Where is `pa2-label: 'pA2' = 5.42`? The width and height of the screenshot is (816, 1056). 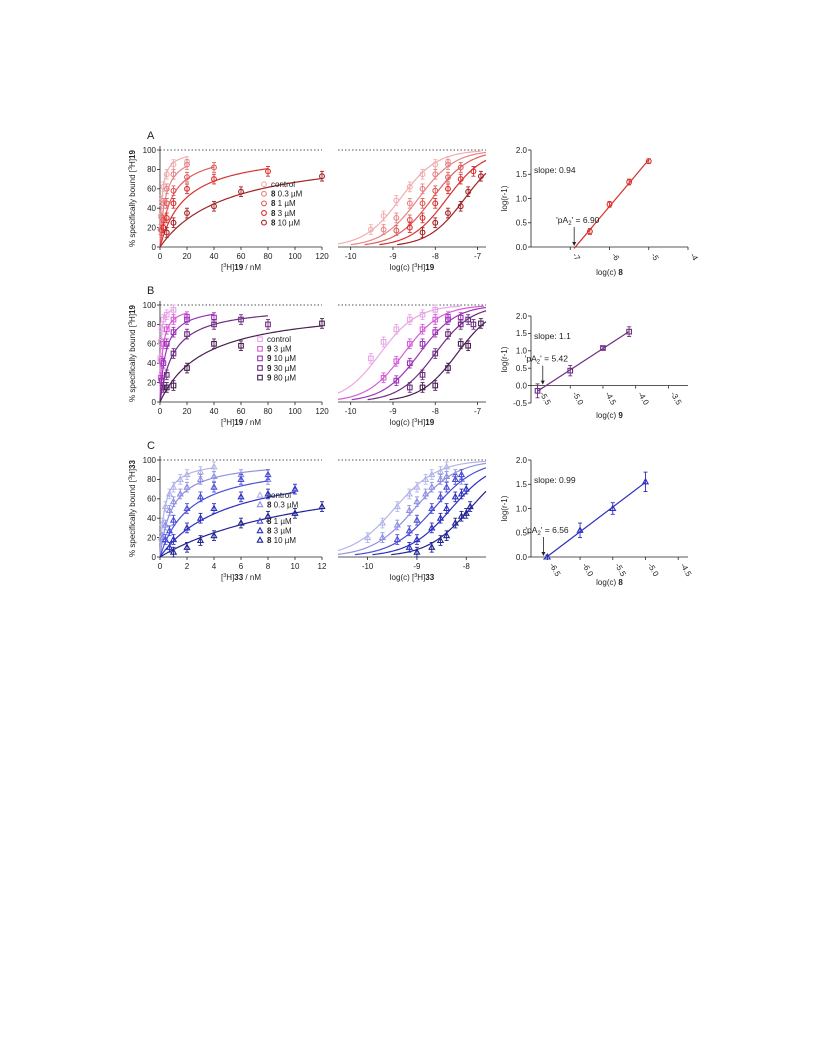 pa2-label: 'pA2' = 5.42 is located at coordinates (547, 360).